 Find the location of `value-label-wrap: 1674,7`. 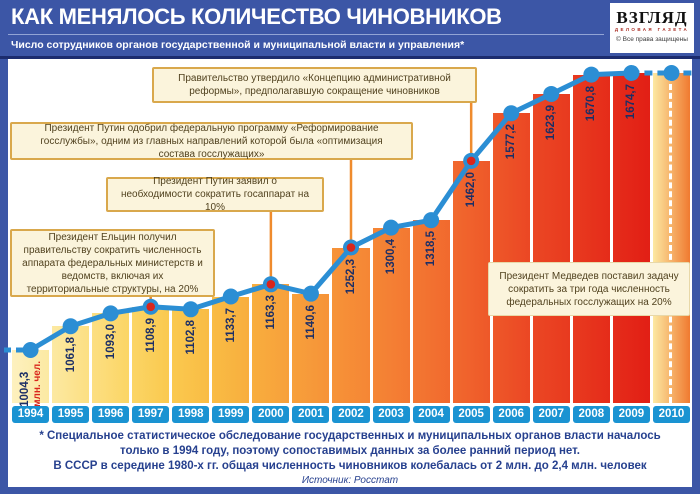

value-label-wrap: 1674,7 is located at coordinates (631, 101).